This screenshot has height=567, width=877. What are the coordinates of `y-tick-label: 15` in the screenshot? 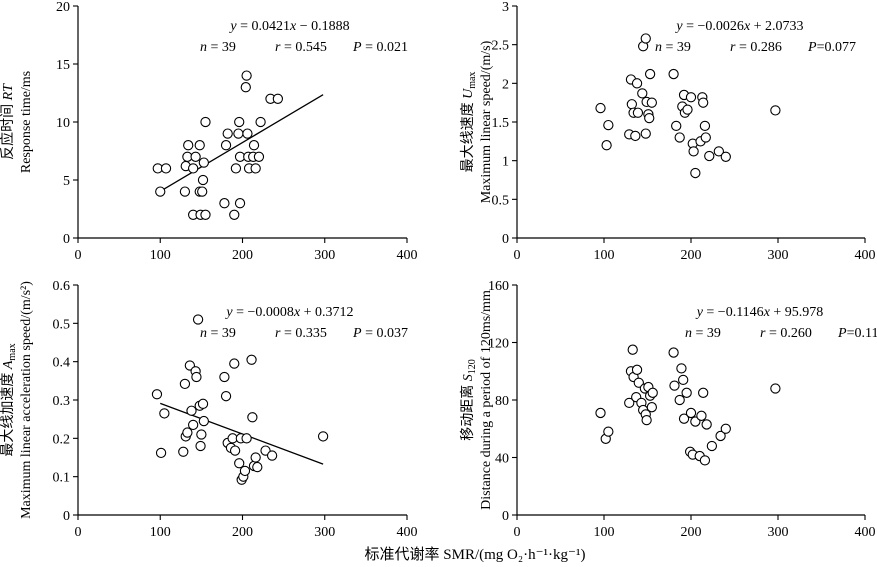 It's located at (63, 65).